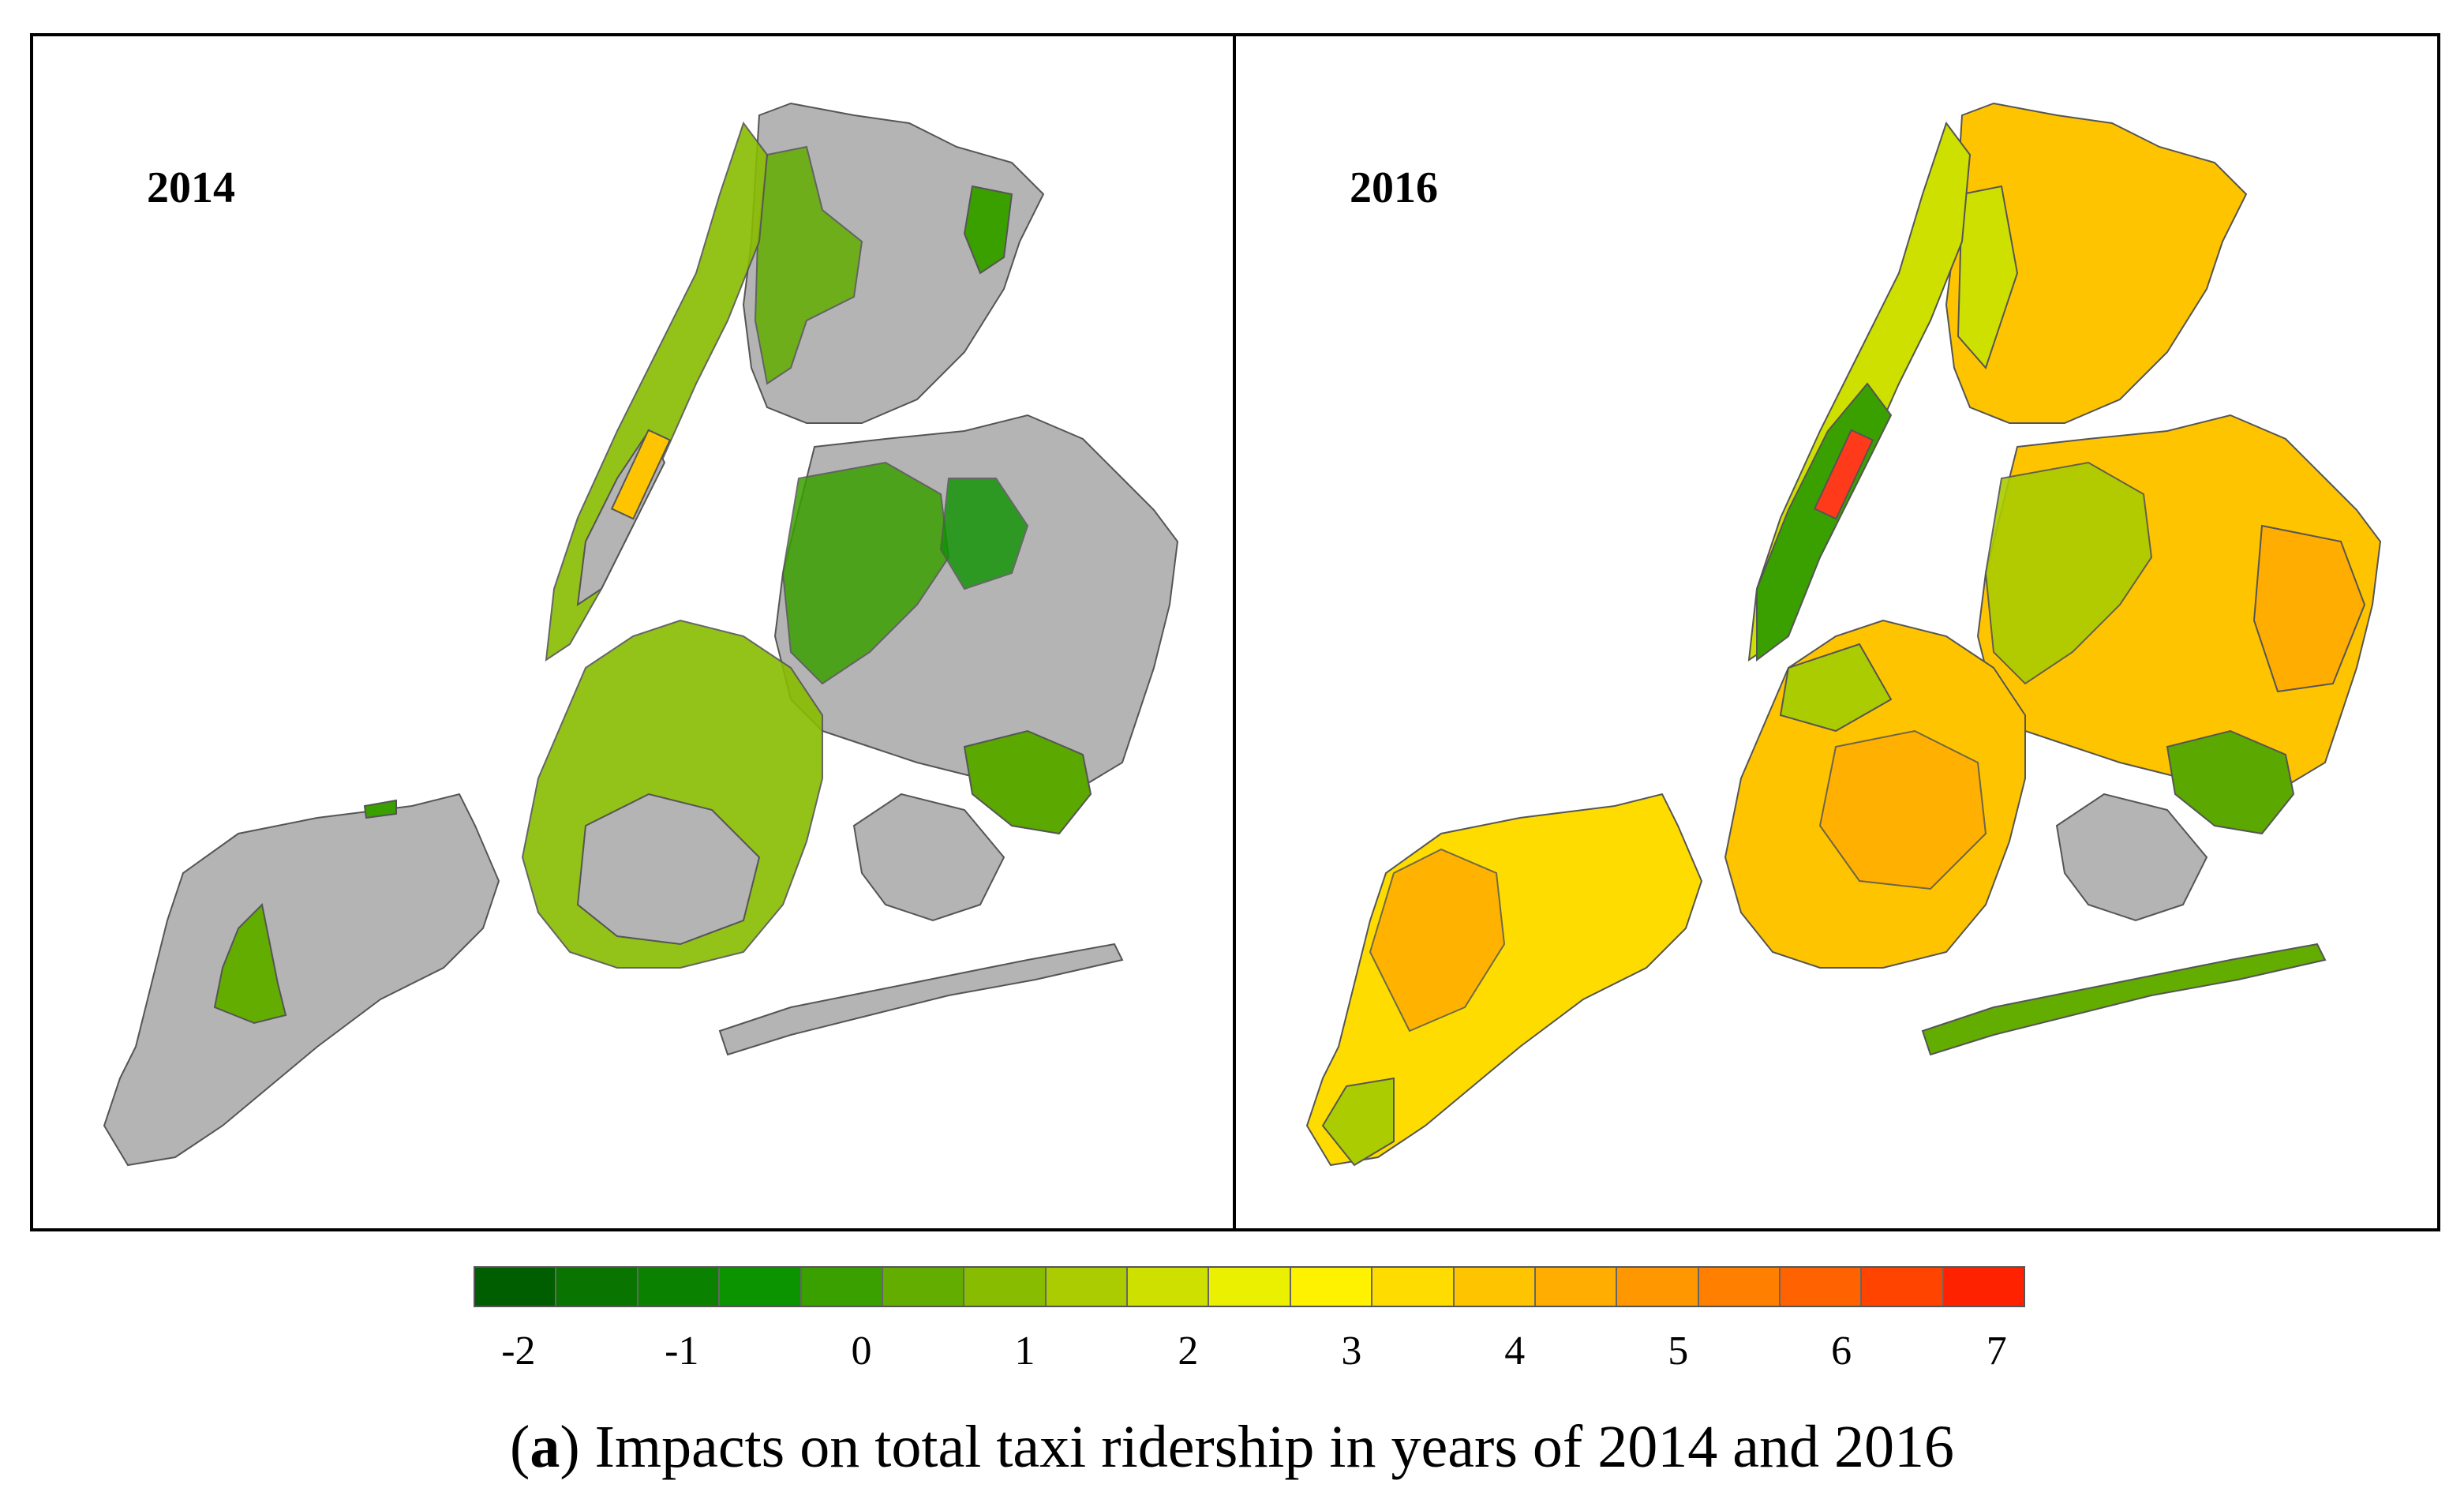  I want to click on jamaica-bay-islands-2016, so click(2131, 857).